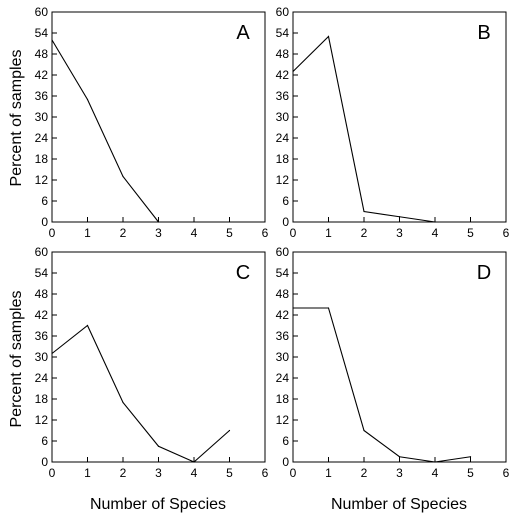 The width and height of the screenshot is (518, 517). I want to click on y-axis-title-top: Percent of samples, so click(16, 118).